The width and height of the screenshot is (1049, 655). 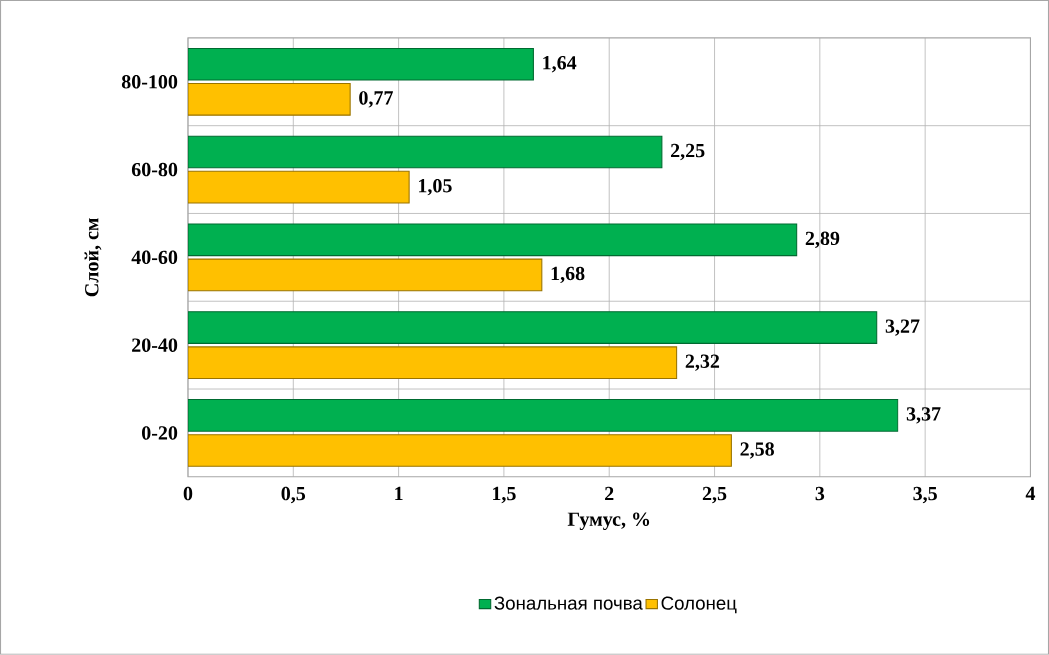 What do you see at coordinates (188, 493) in the screenshot?
I see `x-tick-label: 0` at bounding box center [188, 493].